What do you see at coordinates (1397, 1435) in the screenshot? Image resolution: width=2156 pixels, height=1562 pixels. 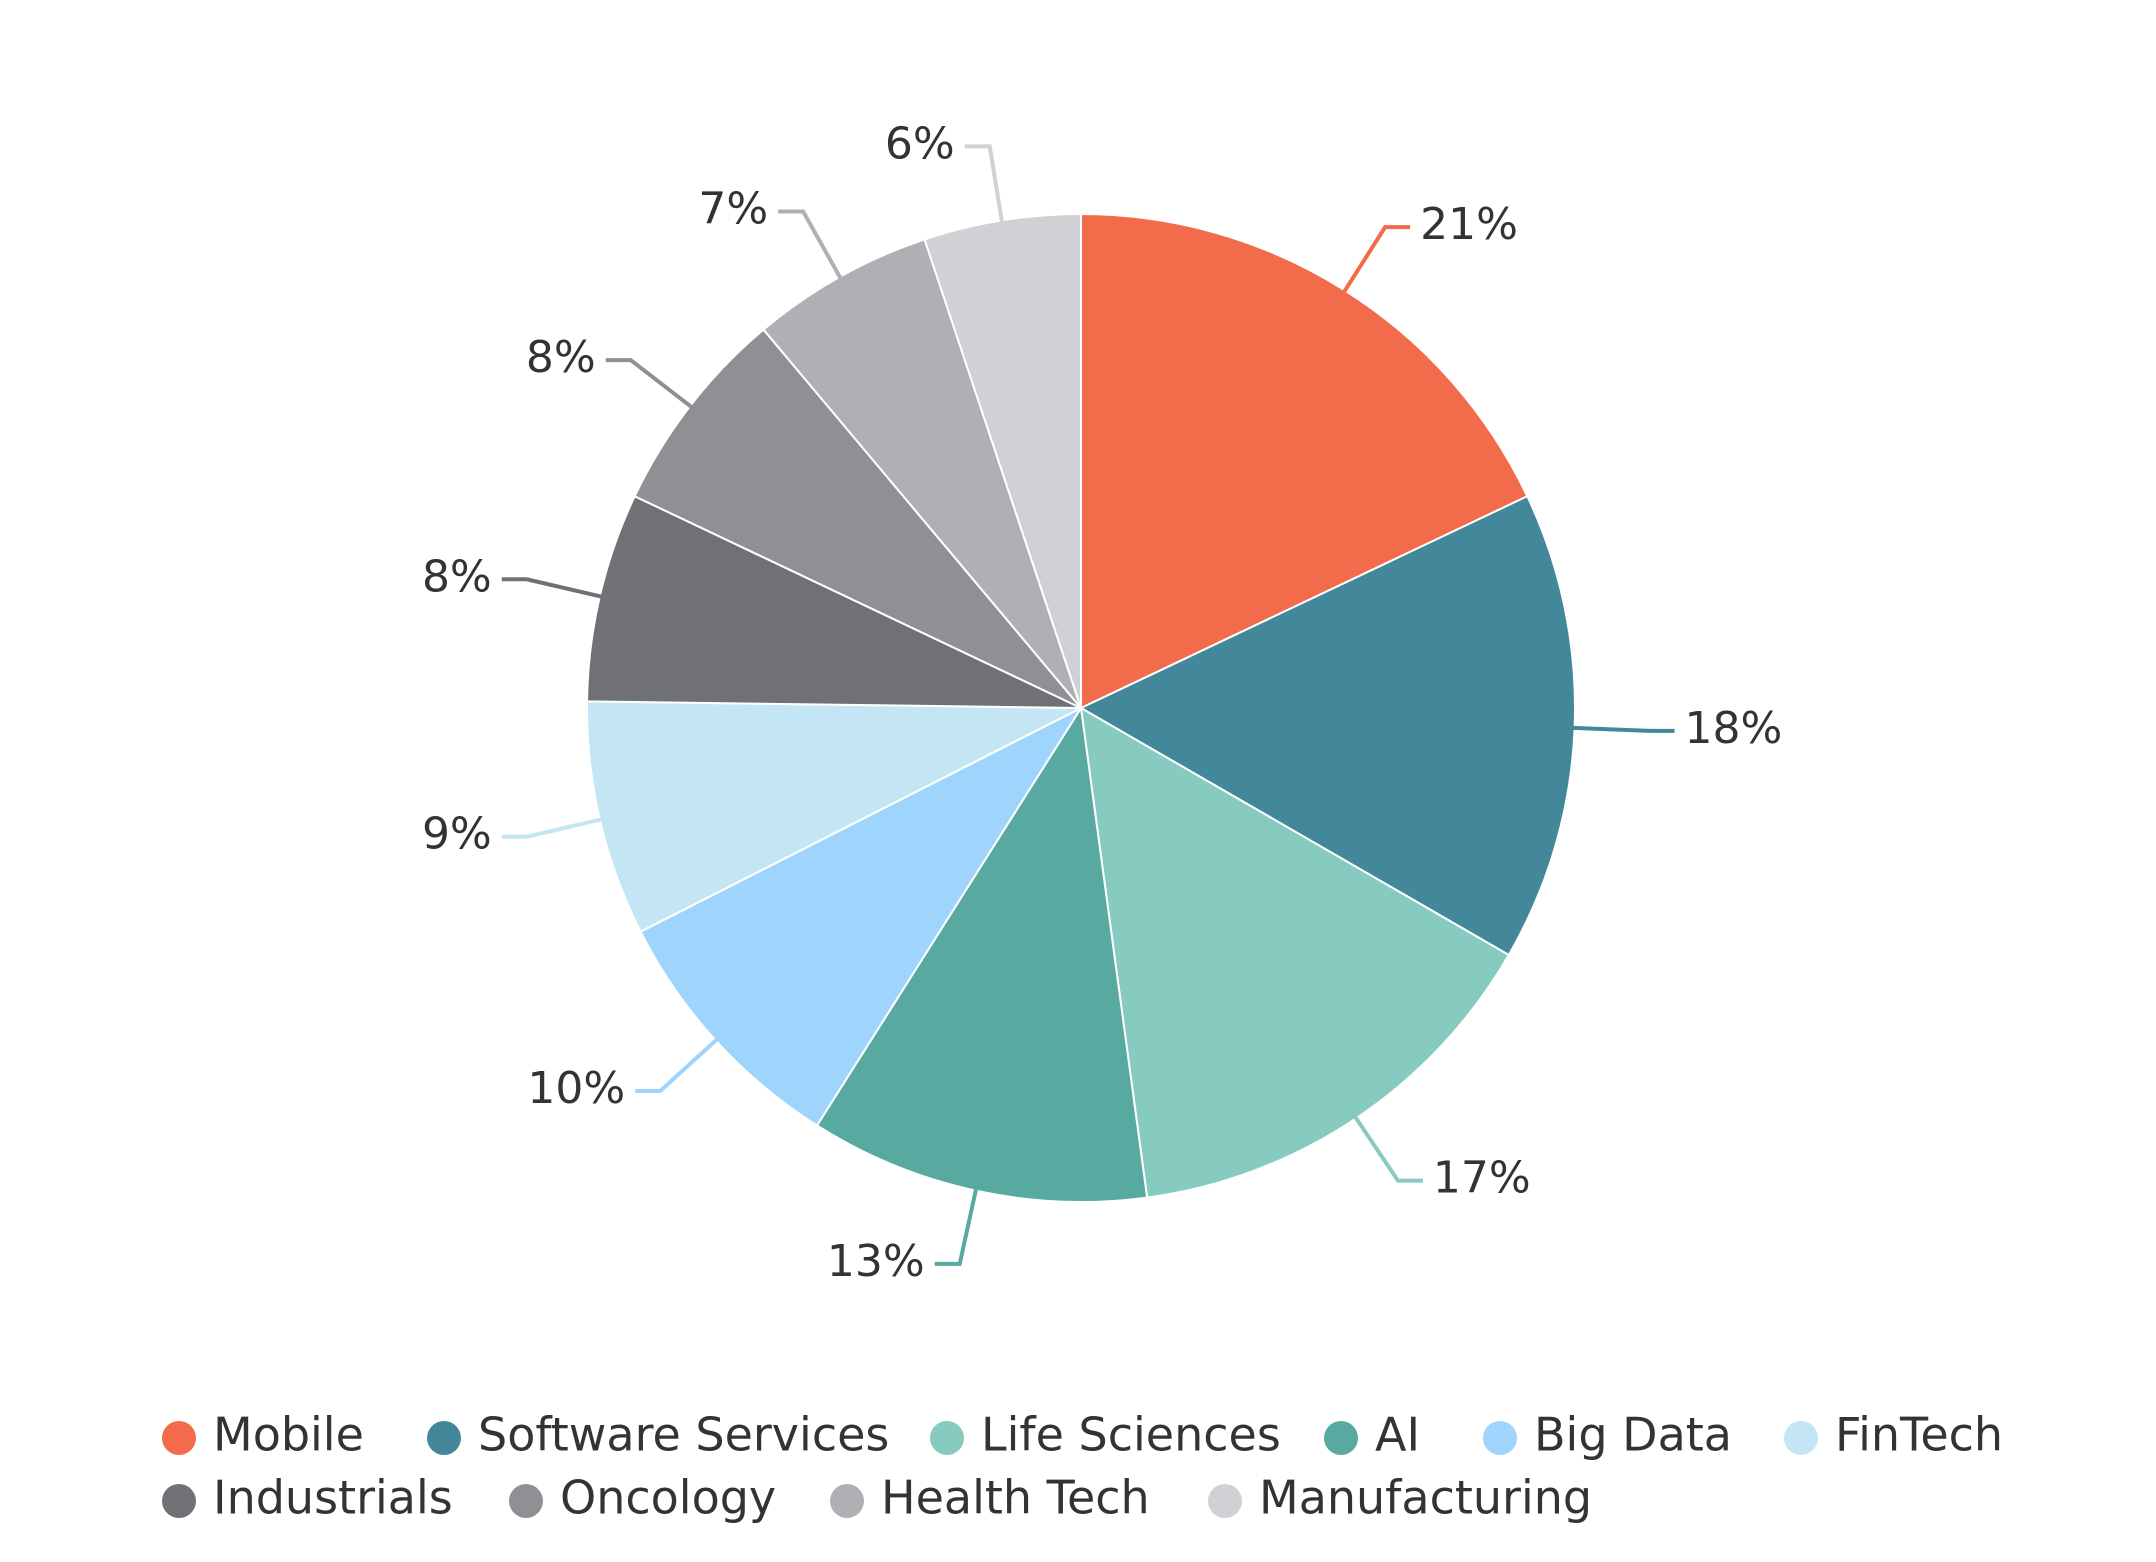 I see `legend-label: AI` at bounding box center [1397, 1435].